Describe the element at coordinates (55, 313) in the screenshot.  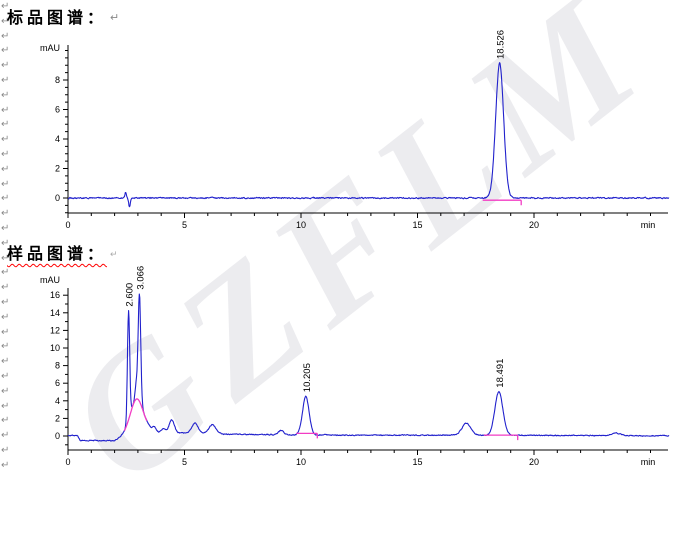
I see `svg-text: 14` at that location.